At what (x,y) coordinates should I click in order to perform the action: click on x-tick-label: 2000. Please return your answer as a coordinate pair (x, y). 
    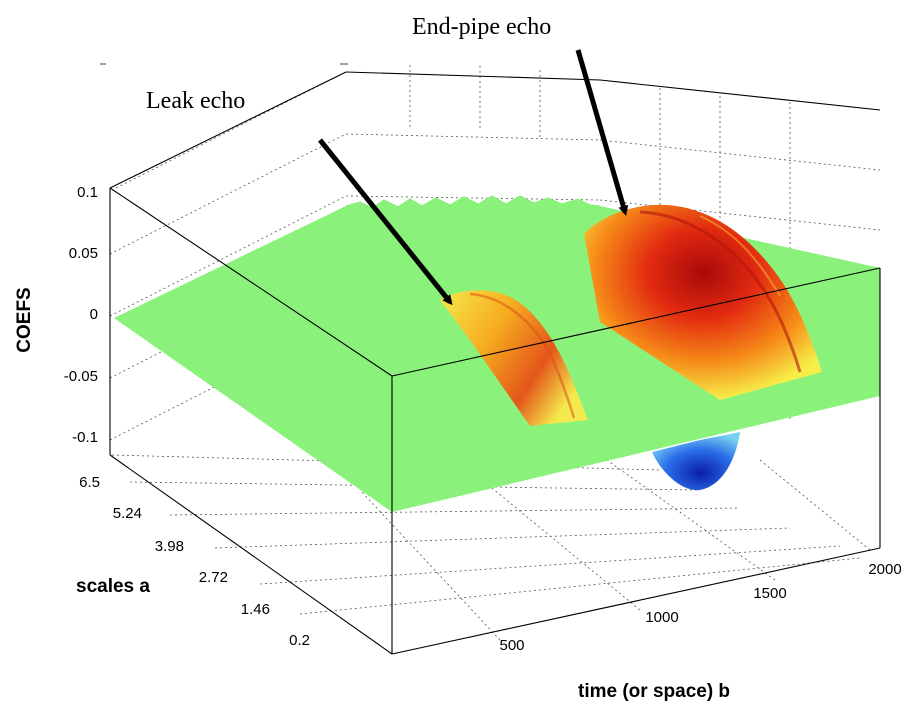
    Looking at the image, I should click on (884, 569).